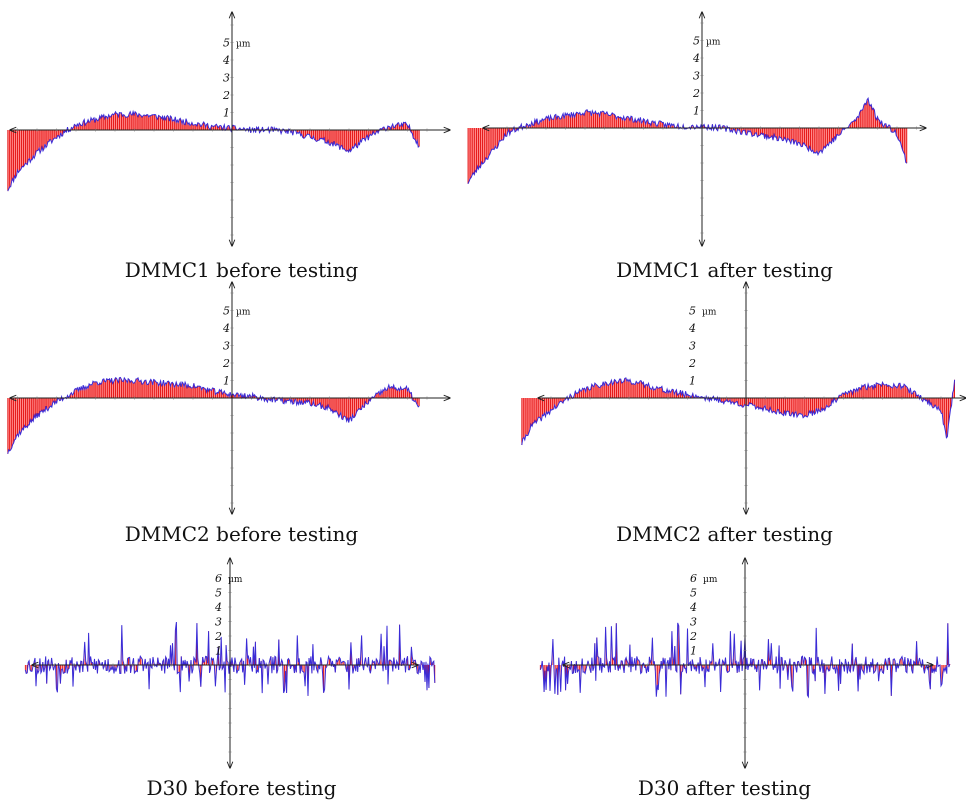 The width and height of the screenshot is (966, 804). Describe the element at coordinates (241, 788) in the screenshot. I see `caption-d30-before: D30 before testing` at that location.